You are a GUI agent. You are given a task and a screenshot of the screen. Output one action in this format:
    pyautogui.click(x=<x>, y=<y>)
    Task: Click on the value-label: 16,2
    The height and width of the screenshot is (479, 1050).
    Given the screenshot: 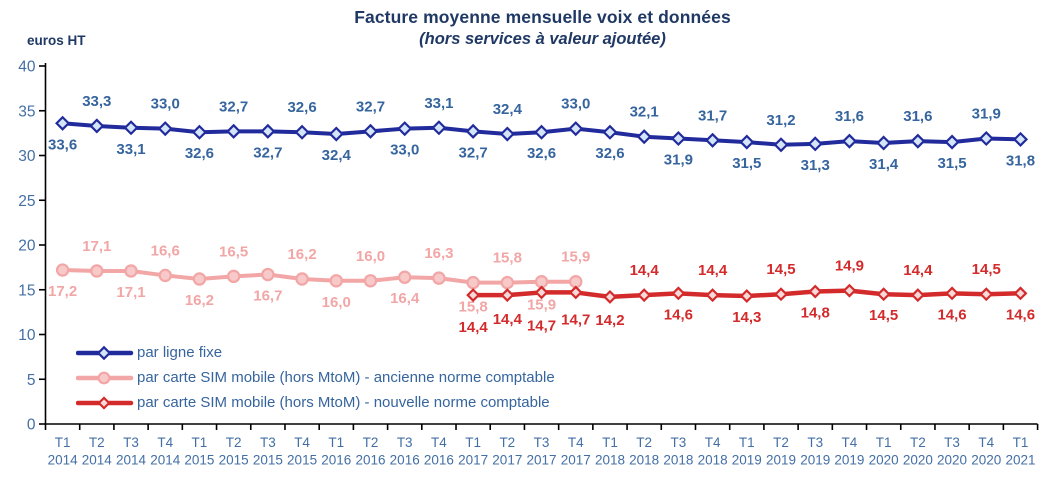 What is the action you would take?
    pyautogui.click(x=199, y=300)
    